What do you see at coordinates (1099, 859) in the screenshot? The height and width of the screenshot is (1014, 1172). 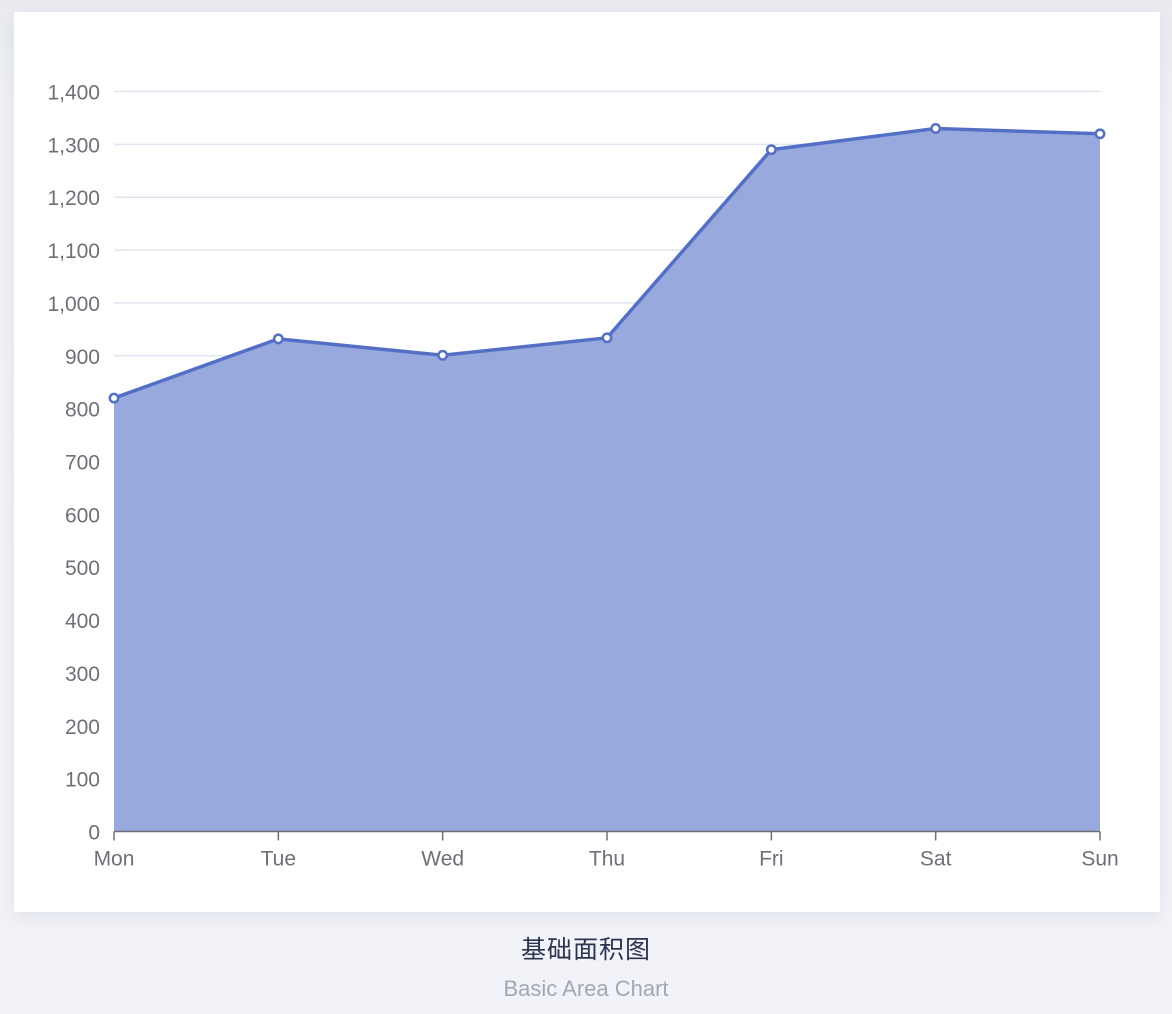 I see `x-tick-label: Sun` at bounding box center [1099, 859].